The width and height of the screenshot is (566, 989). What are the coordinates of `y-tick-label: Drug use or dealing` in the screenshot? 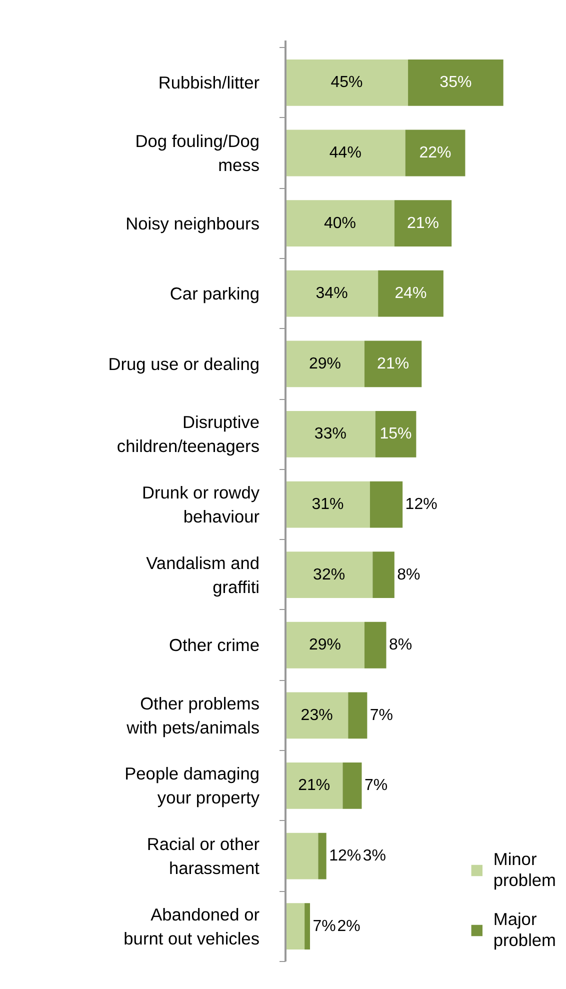 It's located at (184, 364).